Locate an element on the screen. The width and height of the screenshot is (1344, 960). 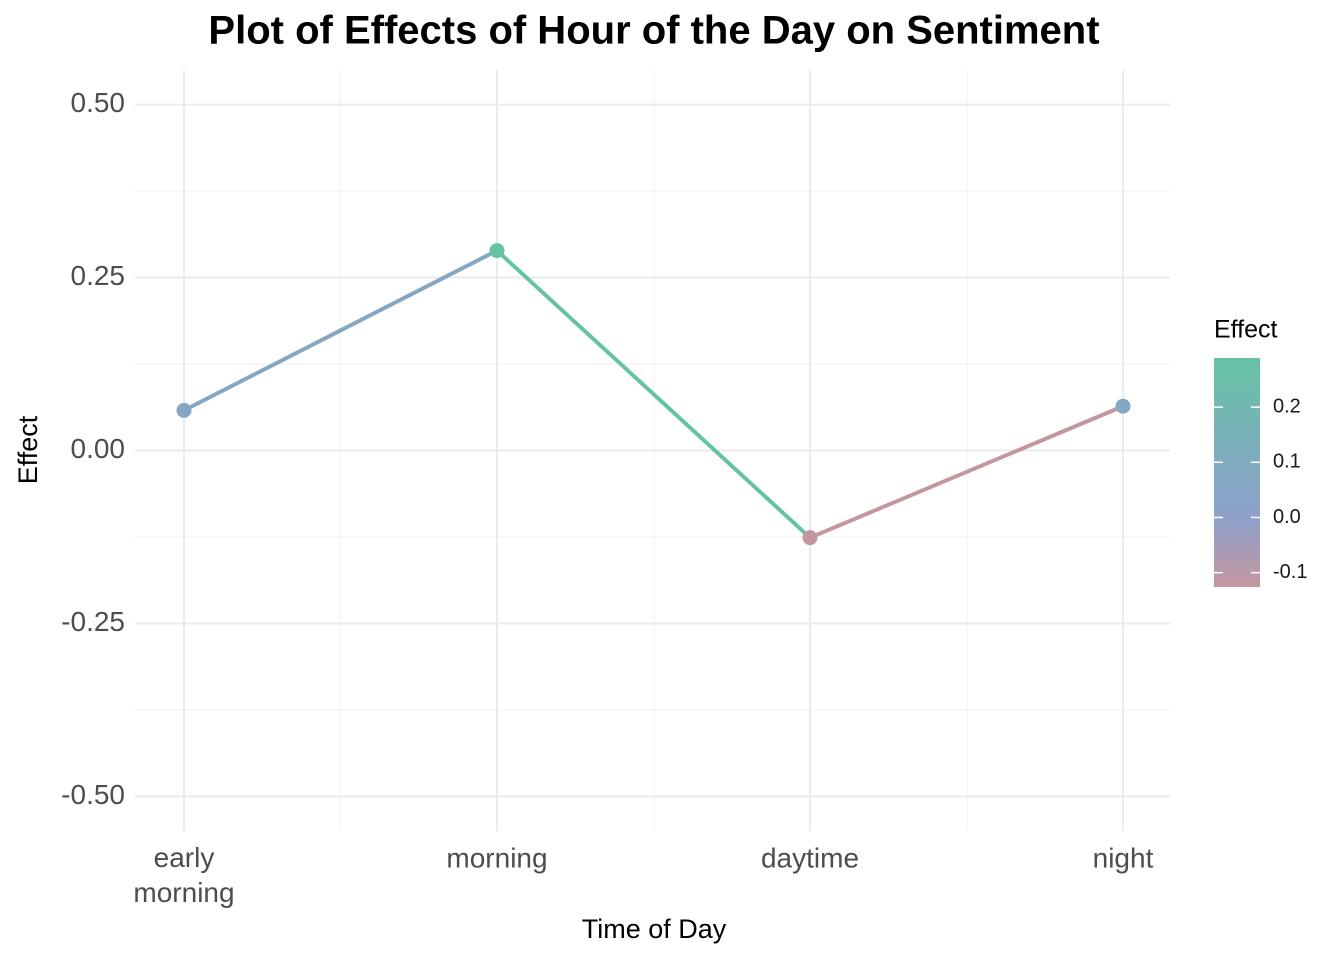
x-tick-label: early morning is located at coordinates (183, 875).